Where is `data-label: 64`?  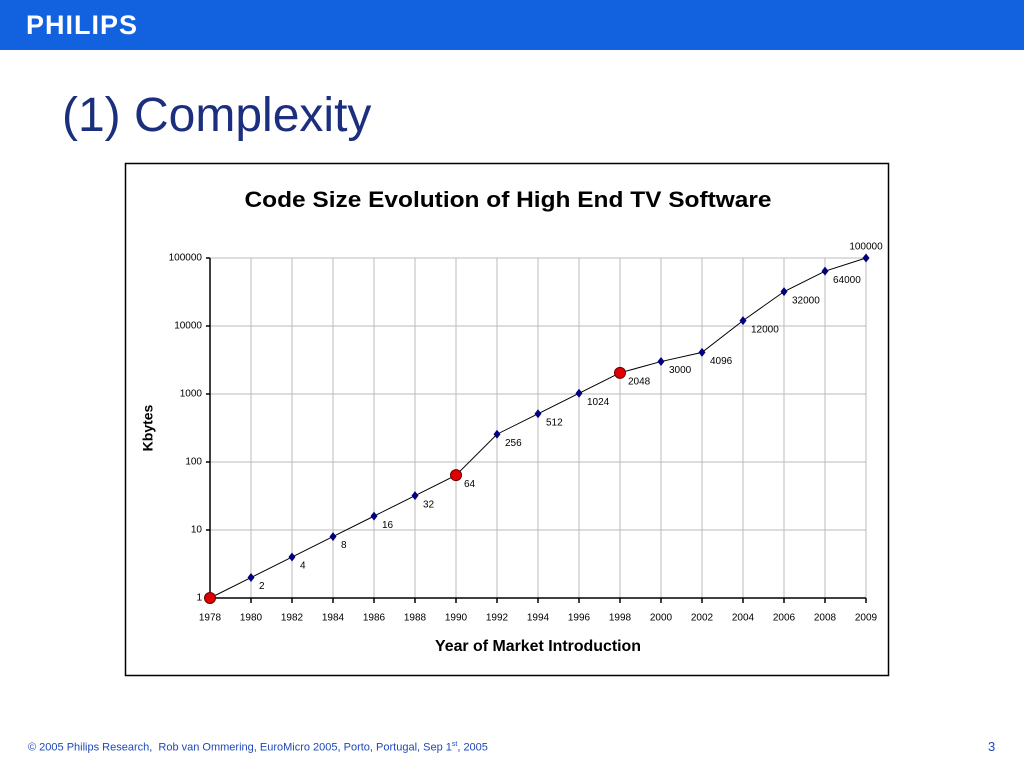 data-label: 64 is located at coordinates (470, 484).